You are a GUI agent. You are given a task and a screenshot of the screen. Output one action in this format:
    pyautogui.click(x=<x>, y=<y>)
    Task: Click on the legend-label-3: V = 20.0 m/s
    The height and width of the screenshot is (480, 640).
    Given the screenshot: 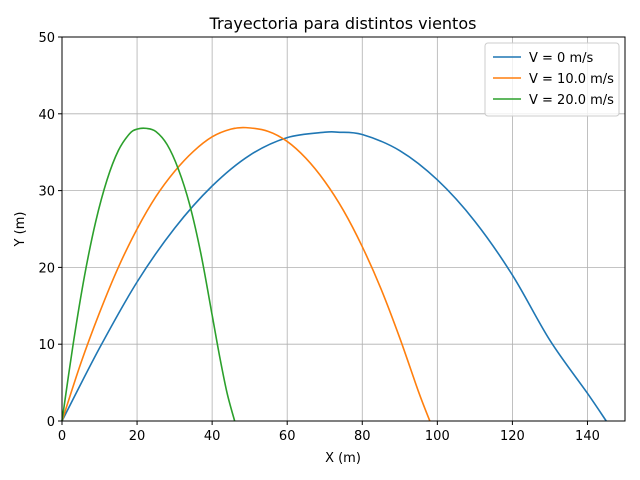 What is the action you would take?
    pyautogui.click(x=571, y=100)
    